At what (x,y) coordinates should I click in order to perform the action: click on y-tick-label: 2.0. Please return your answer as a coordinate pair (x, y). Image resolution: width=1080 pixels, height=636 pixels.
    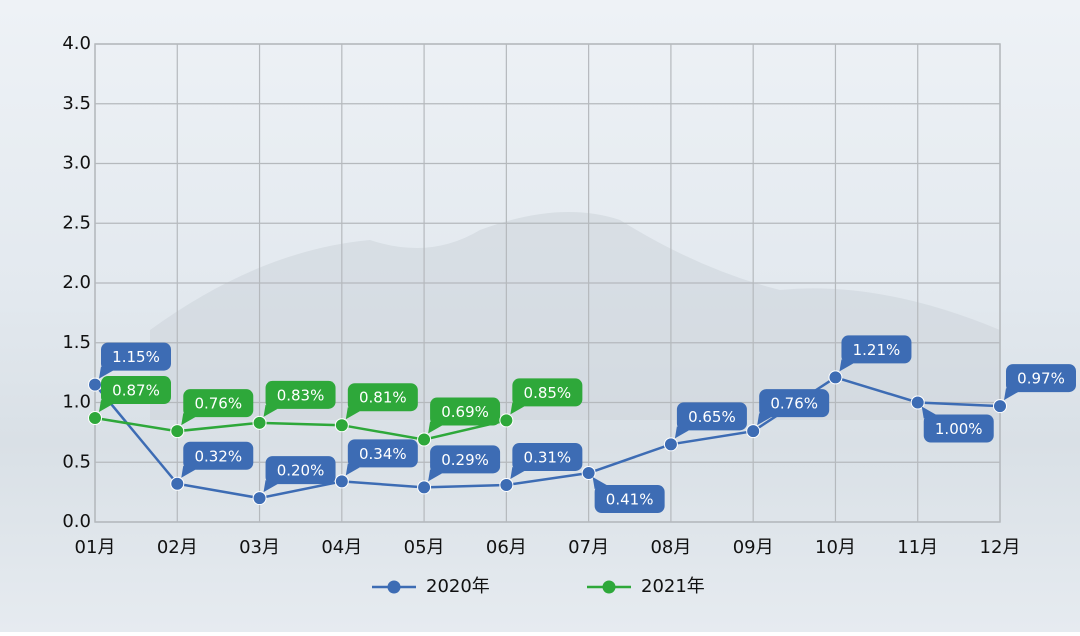
    Looking at the image, I should click on (76, 282).